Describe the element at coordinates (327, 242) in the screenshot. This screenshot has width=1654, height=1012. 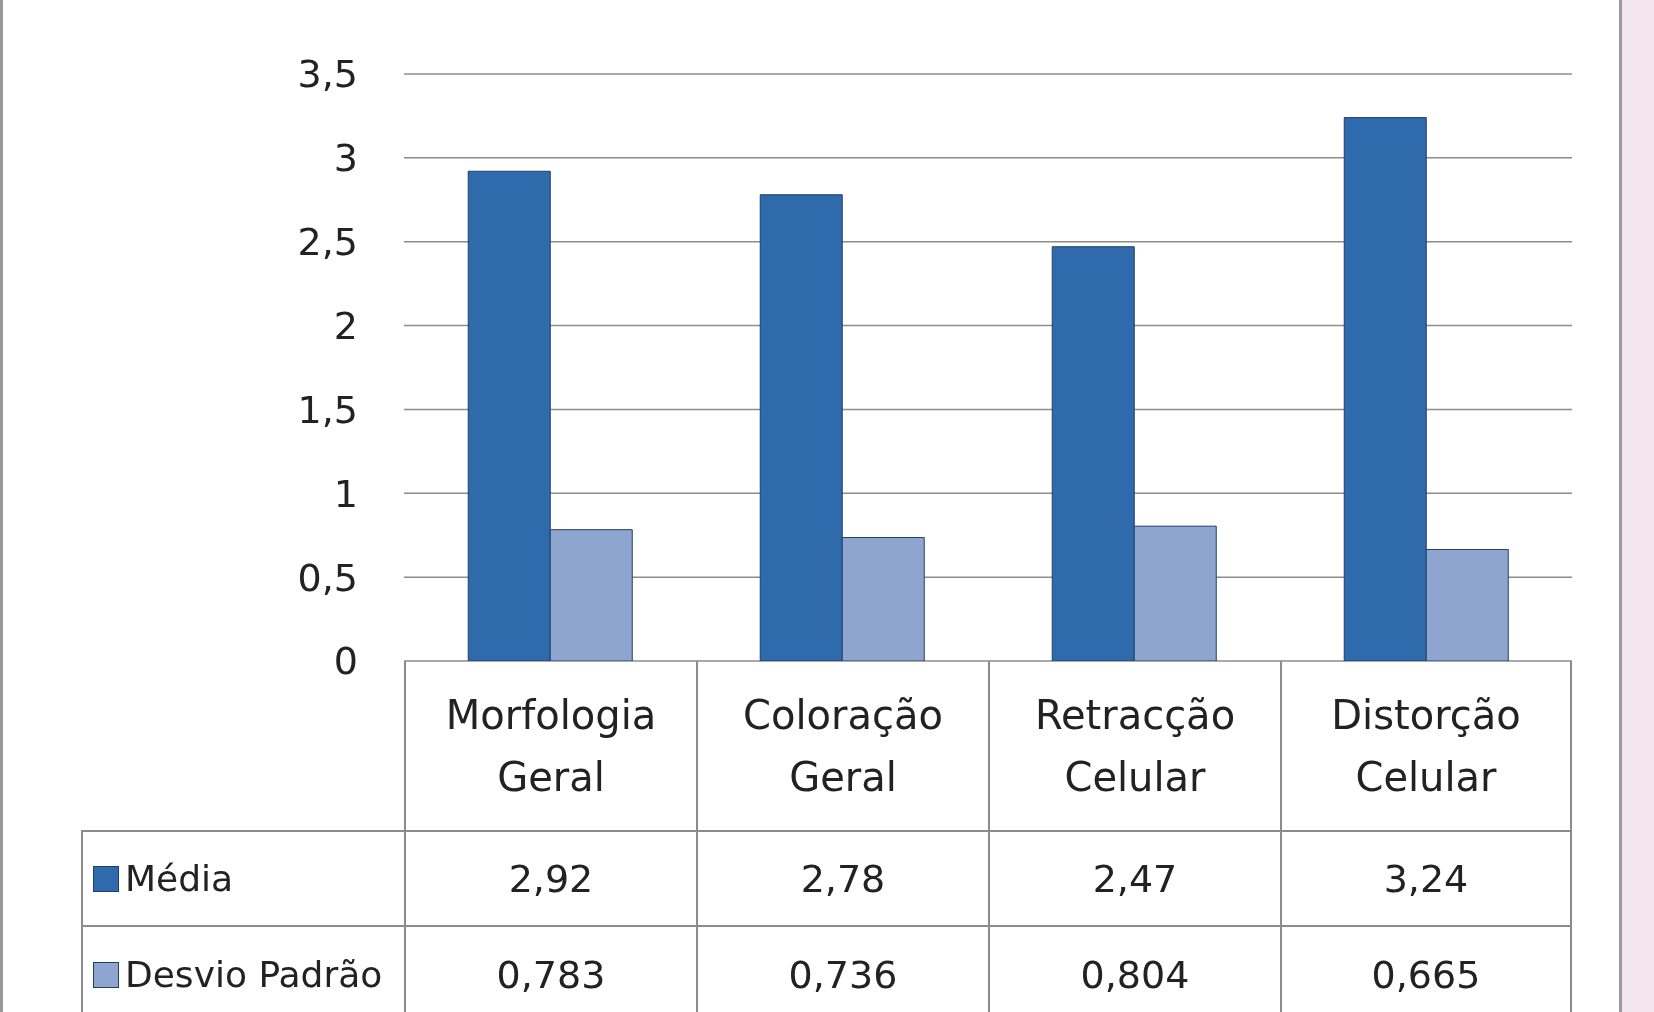
I see `y-tick-label: 2,5` at that location.